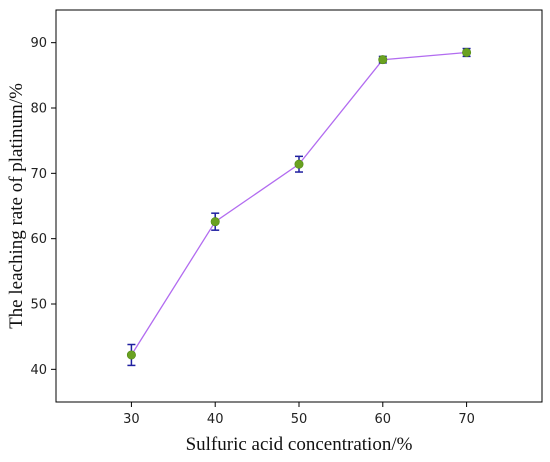 The image size is (550, 462). What do you see at coordinates (299, 419) in the screenshot?
I see `x-tick-label: 50` at bounding box center [299, 419].